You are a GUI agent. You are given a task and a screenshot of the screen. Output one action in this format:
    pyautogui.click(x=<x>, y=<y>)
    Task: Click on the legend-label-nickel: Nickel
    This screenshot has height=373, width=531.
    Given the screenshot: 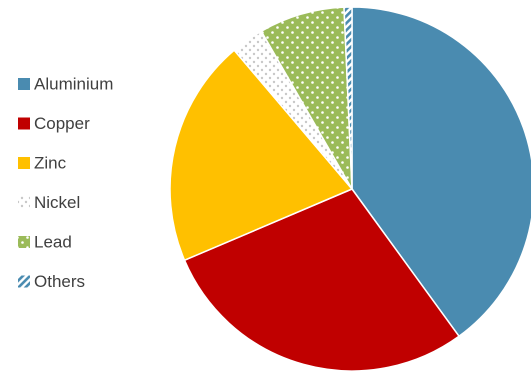 What is the action you would take?
    pyautogui.click(x=57, y=202)
    